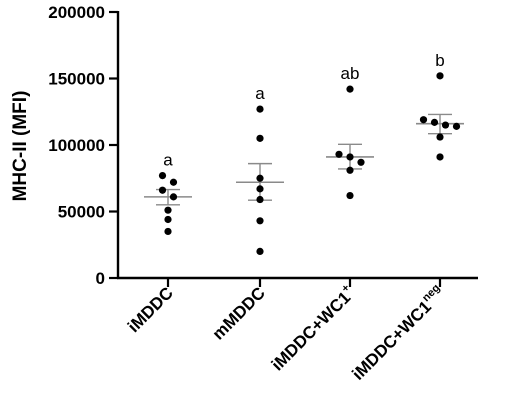  What do you see at coordinates (260, 169) in the screenshot?
I see `group-1: a` at bounding box center [260, 169].